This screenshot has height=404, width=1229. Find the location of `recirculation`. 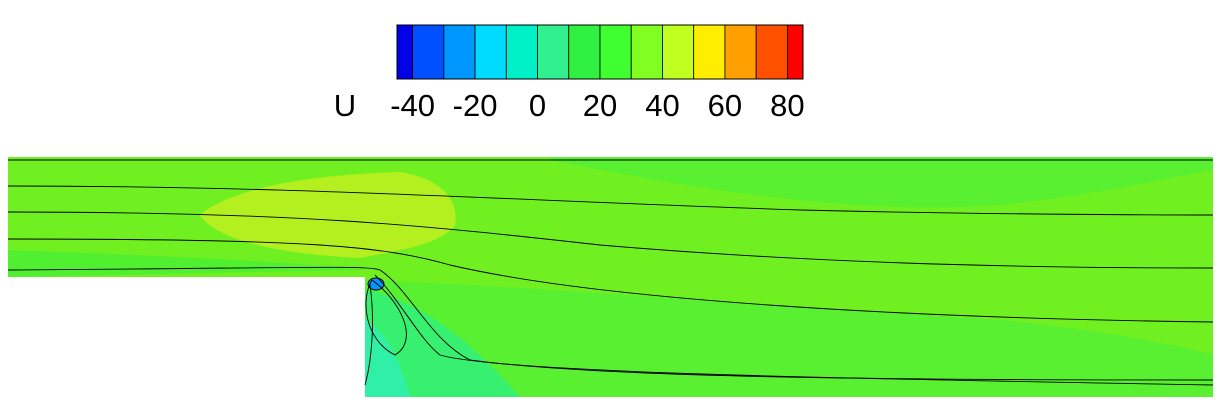

recirculation is located at coordinates (442, 343).